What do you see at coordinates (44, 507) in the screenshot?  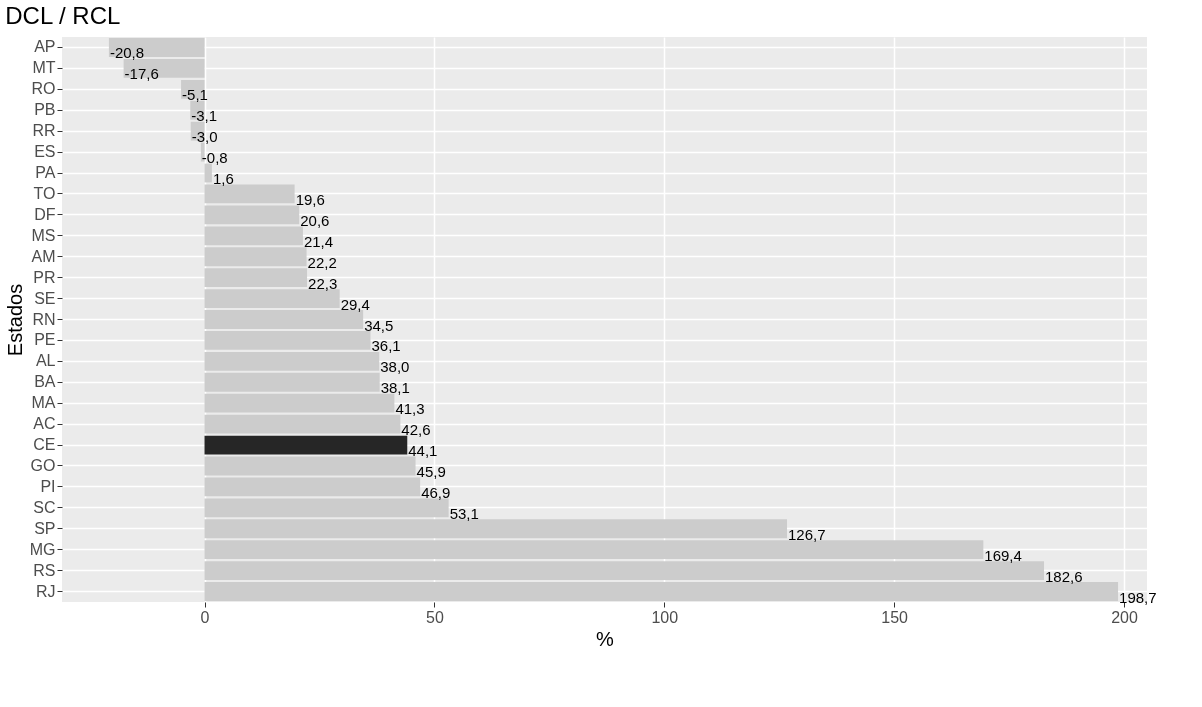 I see `y-tick-label: SC` at bounding box center [44, 507].